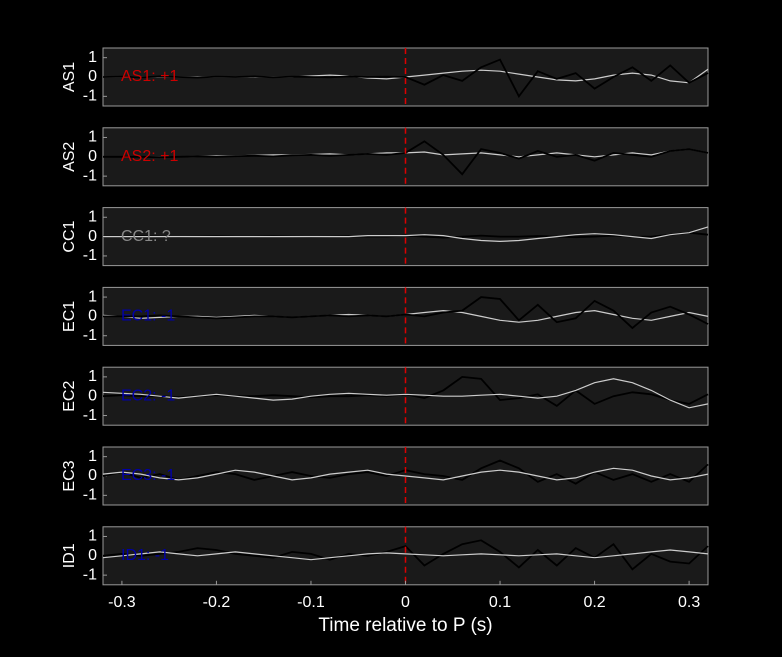  Describe the element at coordinates (594, 602) in the screenshot. I see `x-tick-label: 0.2` at that location.